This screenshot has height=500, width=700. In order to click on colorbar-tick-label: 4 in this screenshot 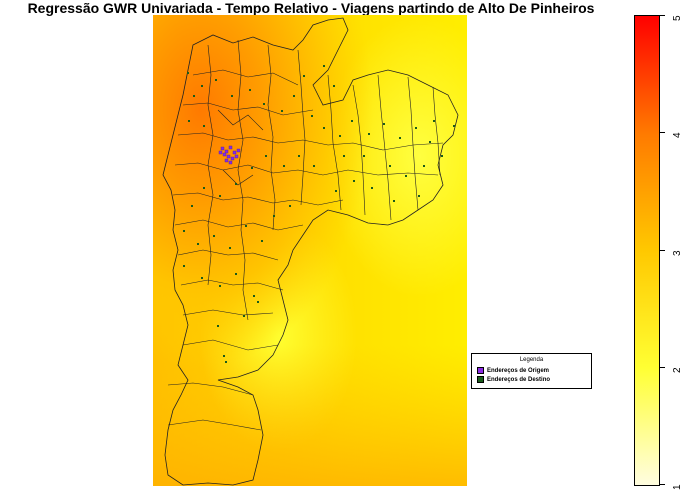, I will do `click(677, 135)`.